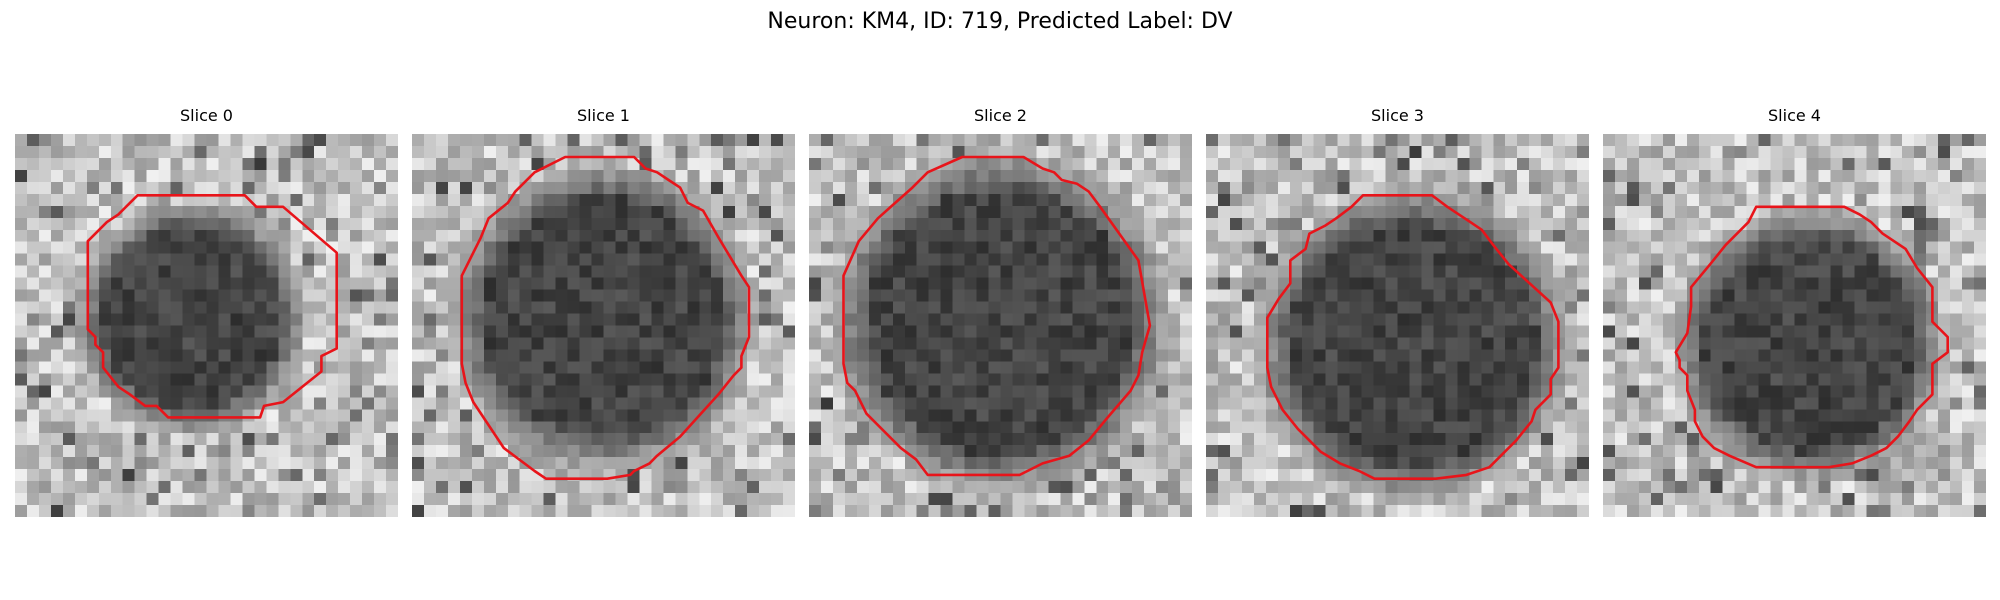 Image resolution: width=2000 pixels, height=600 pixels. I want to click on slice-panel-2: Slice 2, so click(1000, 311).